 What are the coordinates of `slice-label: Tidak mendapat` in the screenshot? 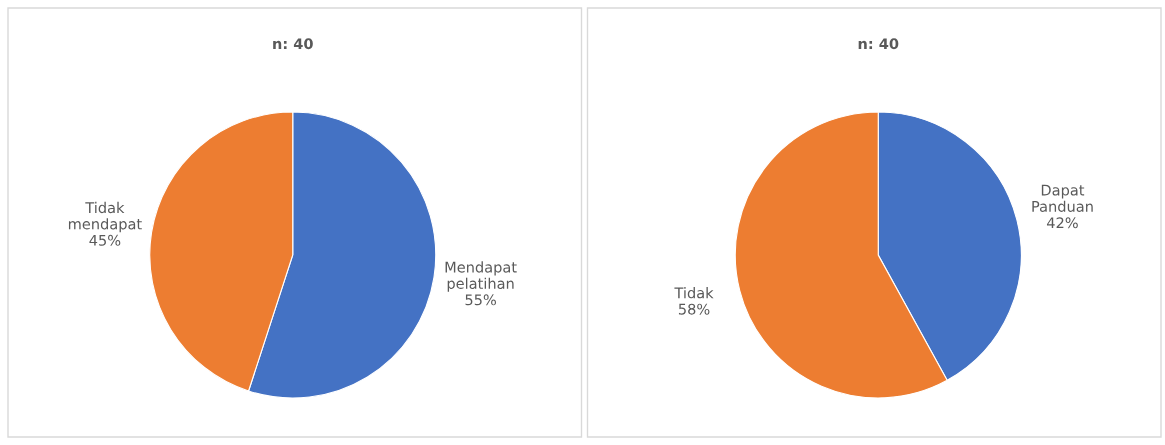 It's located at (105, 217).